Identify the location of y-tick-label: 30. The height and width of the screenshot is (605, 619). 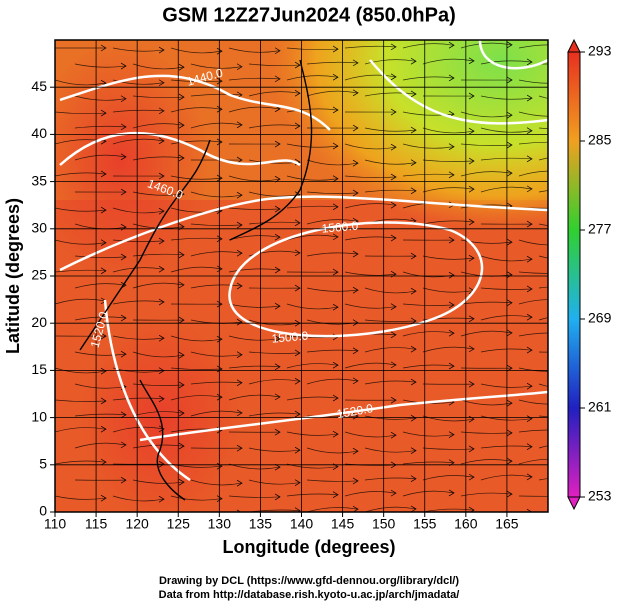
(39, 228).